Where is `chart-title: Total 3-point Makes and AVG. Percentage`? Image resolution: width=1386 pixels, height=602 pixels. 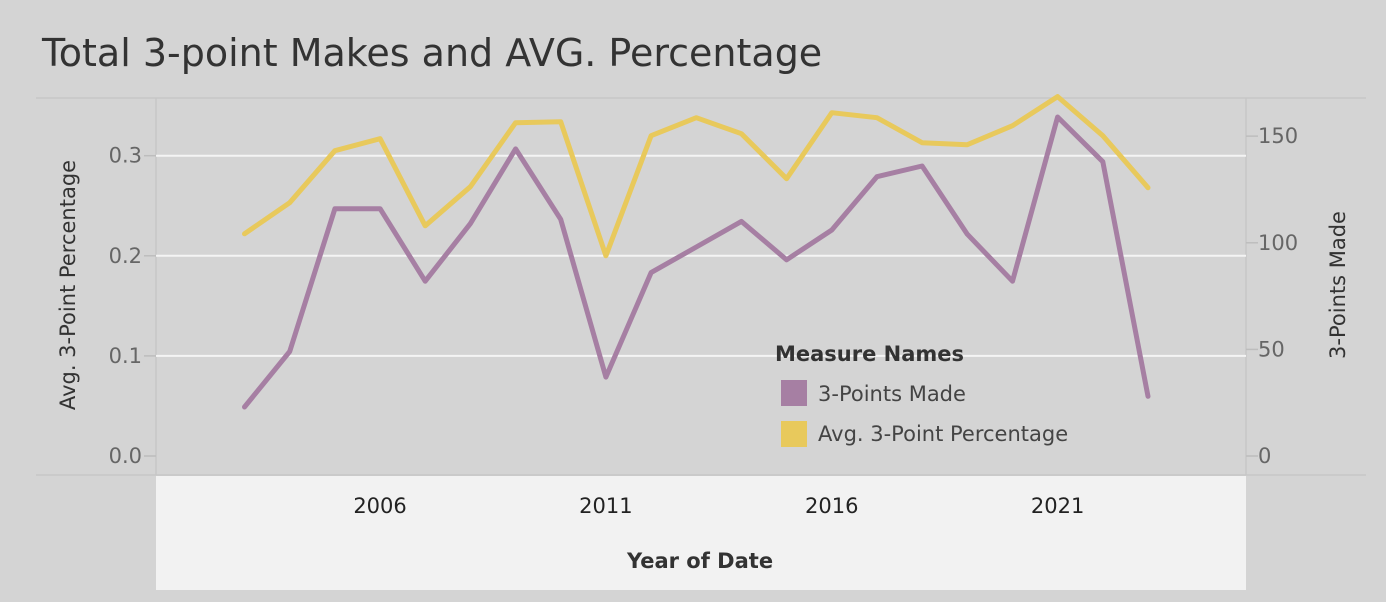
chart-title: Total 3-point Makes and AVG. Percentage is located at coordinates (431, 53).